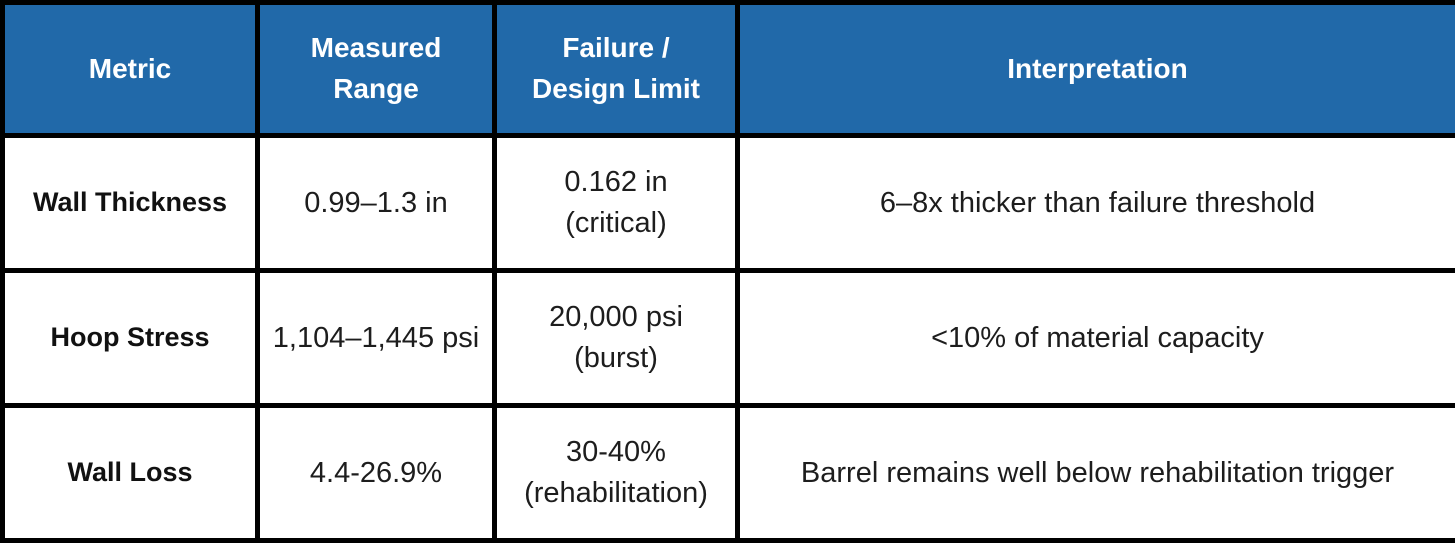 Image resolution: width=1455 pixels, height=543 pixels. I want to click on metric-cell: Wall Loss, so click(130, 473).